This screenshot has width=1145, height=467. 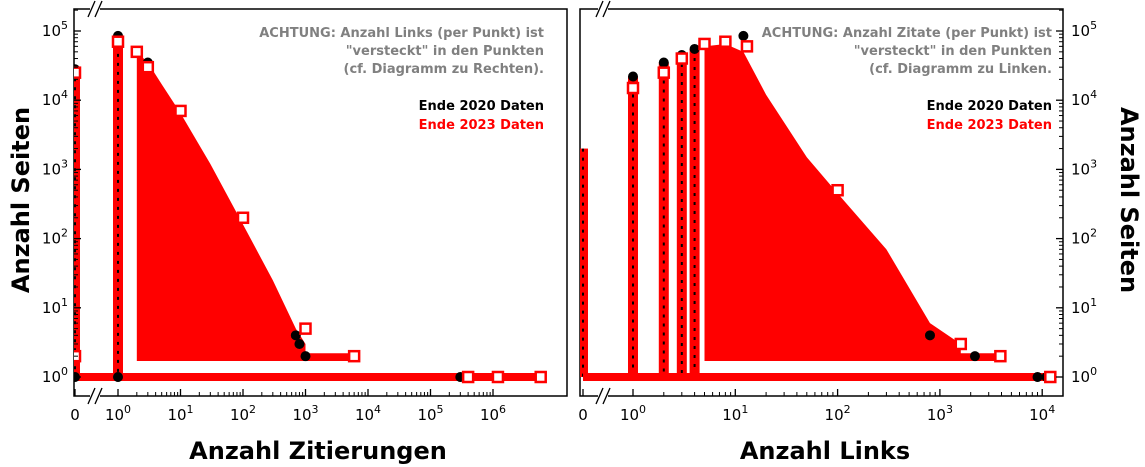 I want to click on right-x-axis-label: Anzahl Links, so click(x=825, y=451).